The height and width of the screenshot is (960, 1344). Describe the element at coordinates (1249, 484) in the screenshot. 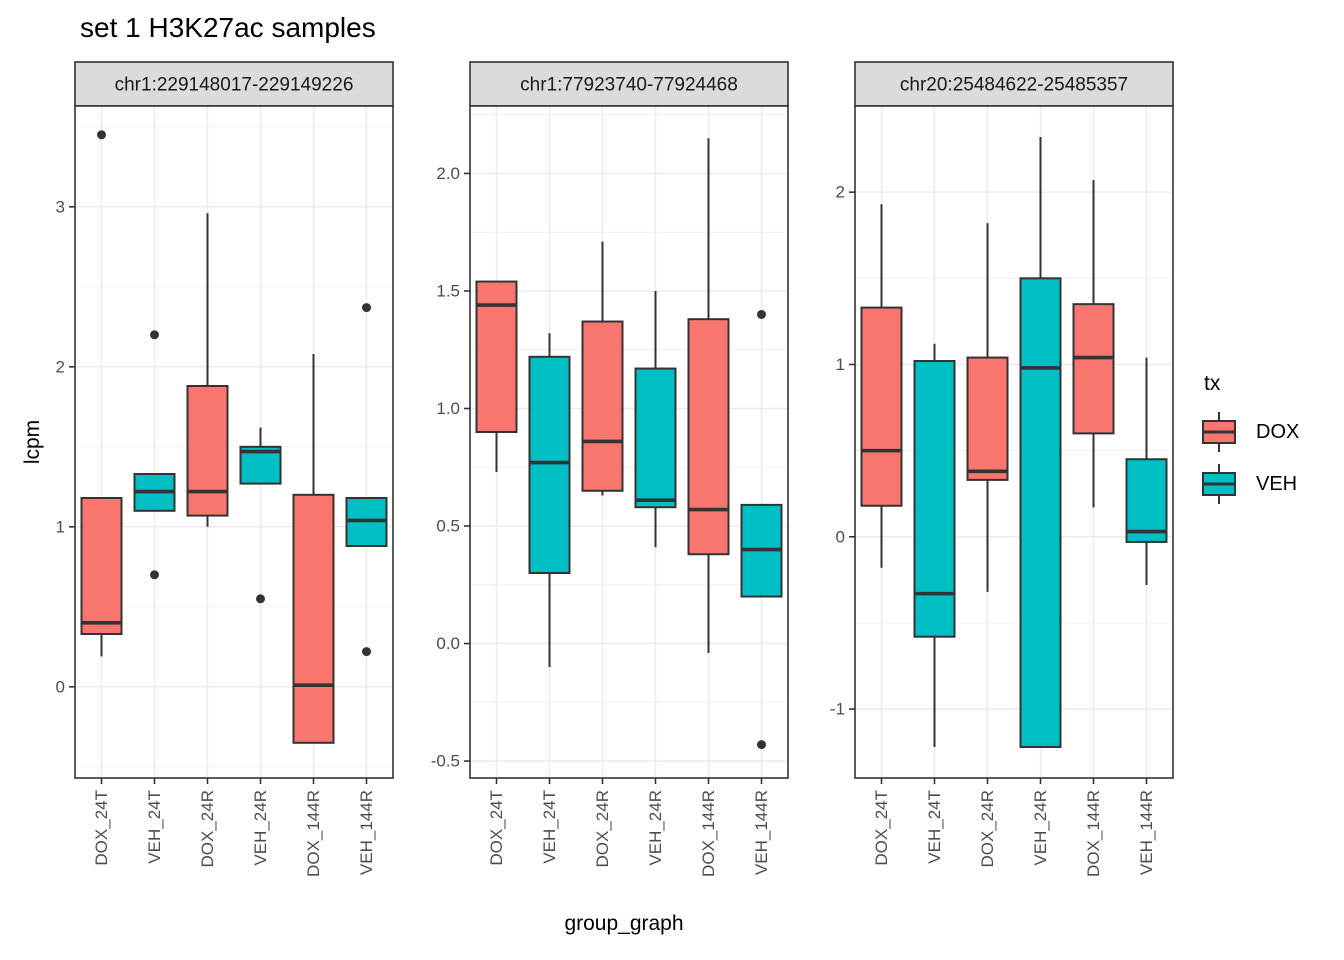

I see `legend-entry-veh: VEH` at that location.